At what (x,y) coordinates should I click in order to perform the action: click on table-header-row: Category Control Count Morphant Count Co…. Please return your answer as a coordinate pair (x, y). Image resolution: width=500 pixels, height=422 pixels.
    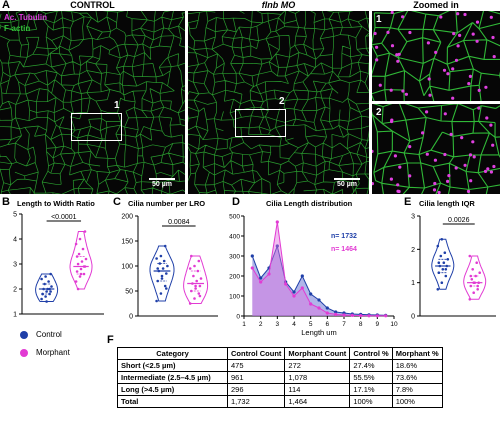
    Looking at the image, I should click on (280, 353).